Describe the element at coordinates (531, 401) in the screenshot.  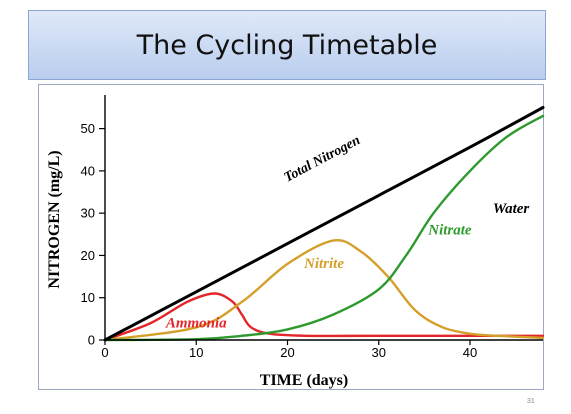
I see `slide-number: 31` at that location.